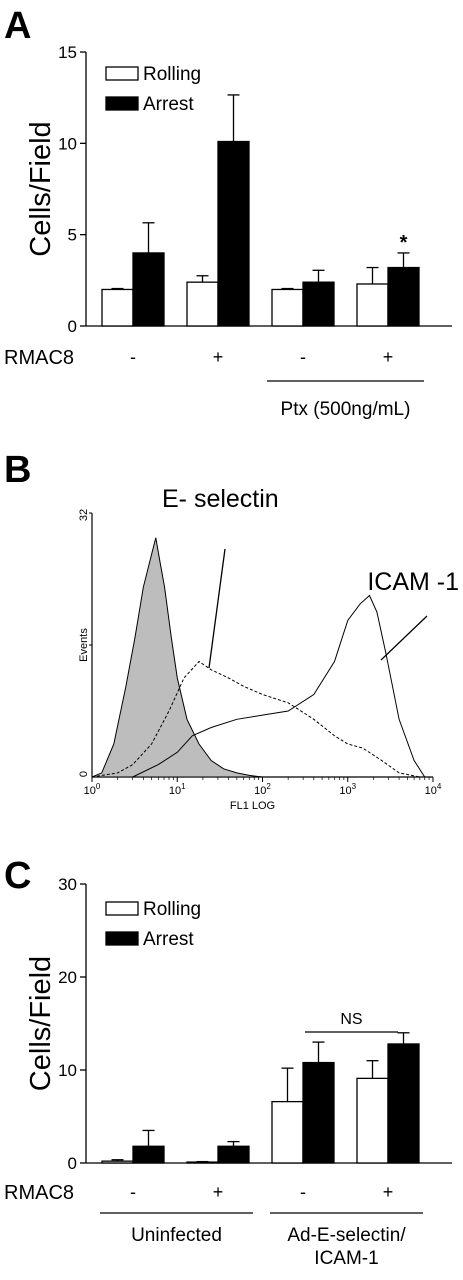 The width and height of the screenshot is (463, 1280). I want to click on panel-letter-b: B, so click(17, 470).